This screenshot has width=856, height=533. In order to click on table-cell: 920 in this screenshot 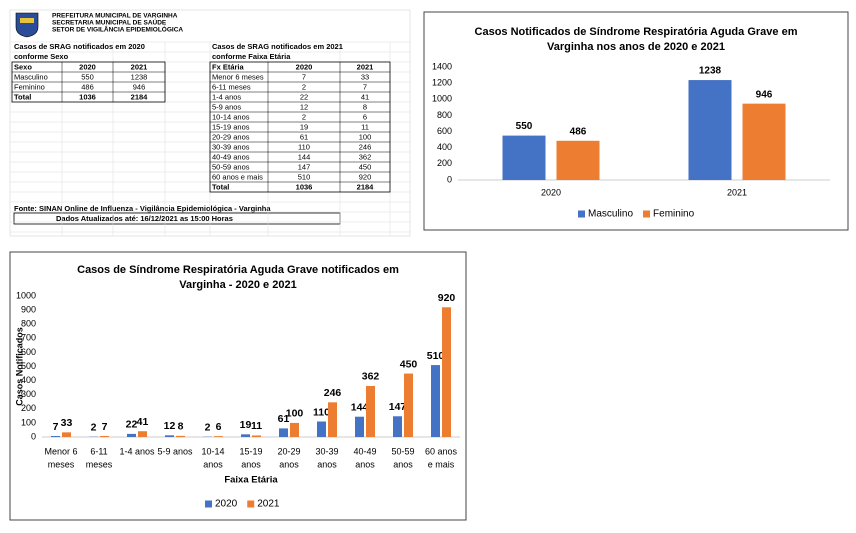, I will do `click(365, 176)`.